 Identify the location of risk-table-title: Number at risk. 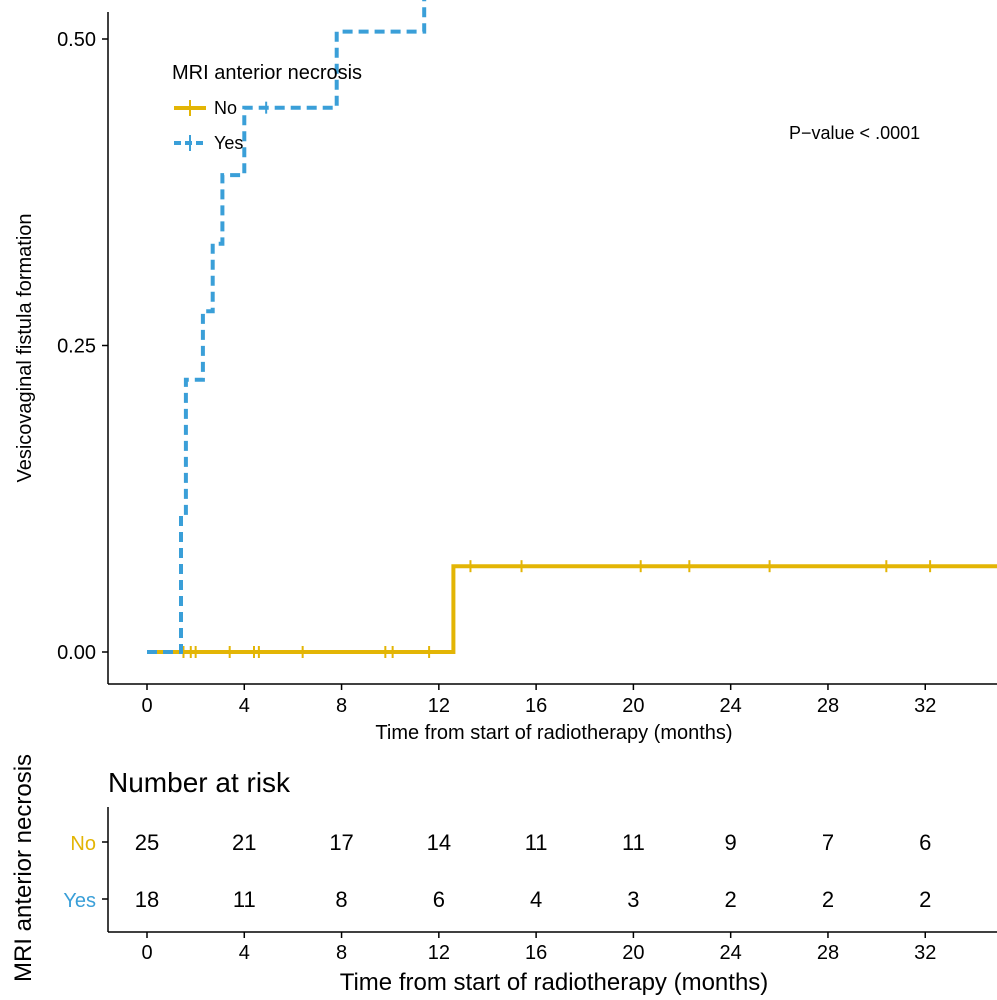
(199, 782).